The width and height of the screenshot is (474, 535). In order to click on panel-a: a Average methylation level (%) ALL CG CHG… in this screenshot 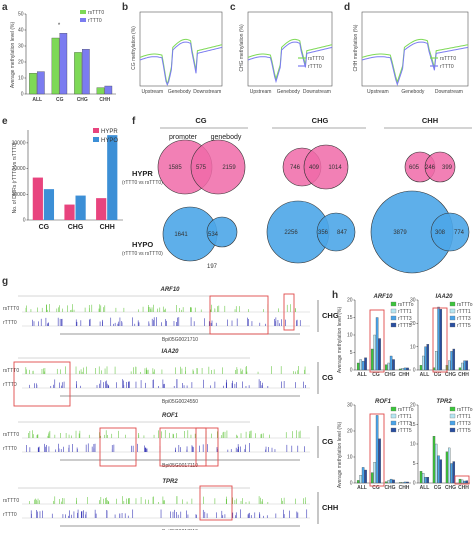, I will do `click(59, 52)`.